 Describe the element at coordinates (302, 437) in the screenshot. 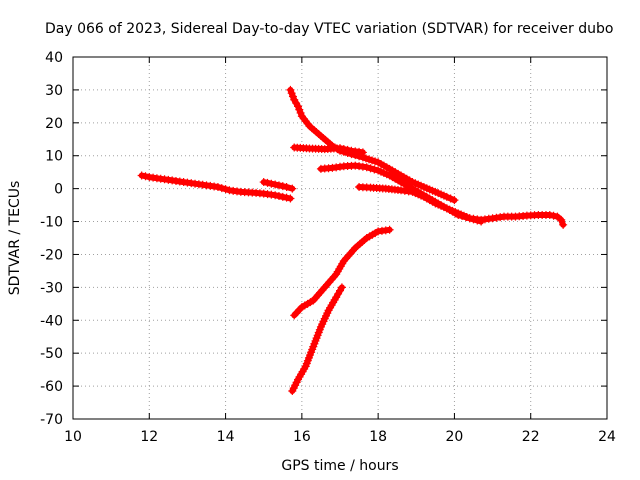

I see `x-tick-label: 16` at that location.